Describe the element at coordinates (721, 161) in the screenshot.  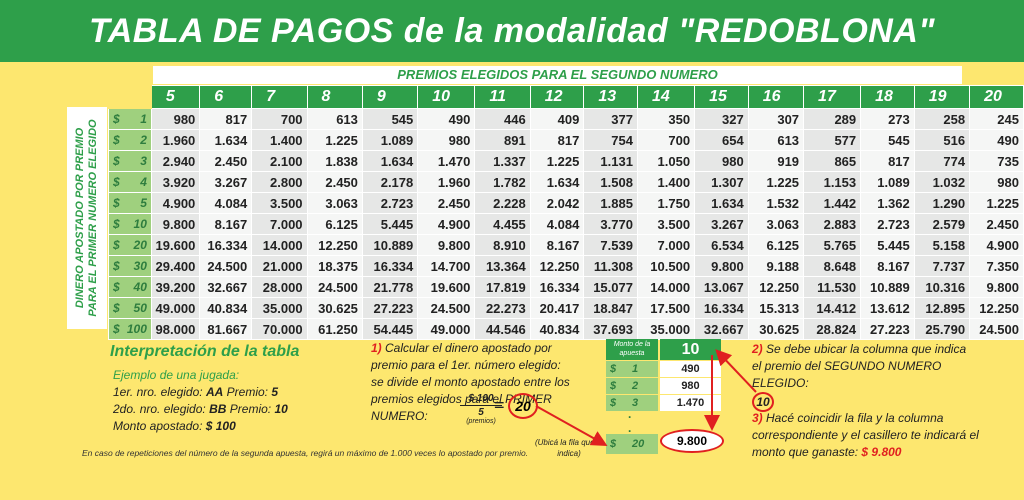
I see `table-cell: 980` at that location.